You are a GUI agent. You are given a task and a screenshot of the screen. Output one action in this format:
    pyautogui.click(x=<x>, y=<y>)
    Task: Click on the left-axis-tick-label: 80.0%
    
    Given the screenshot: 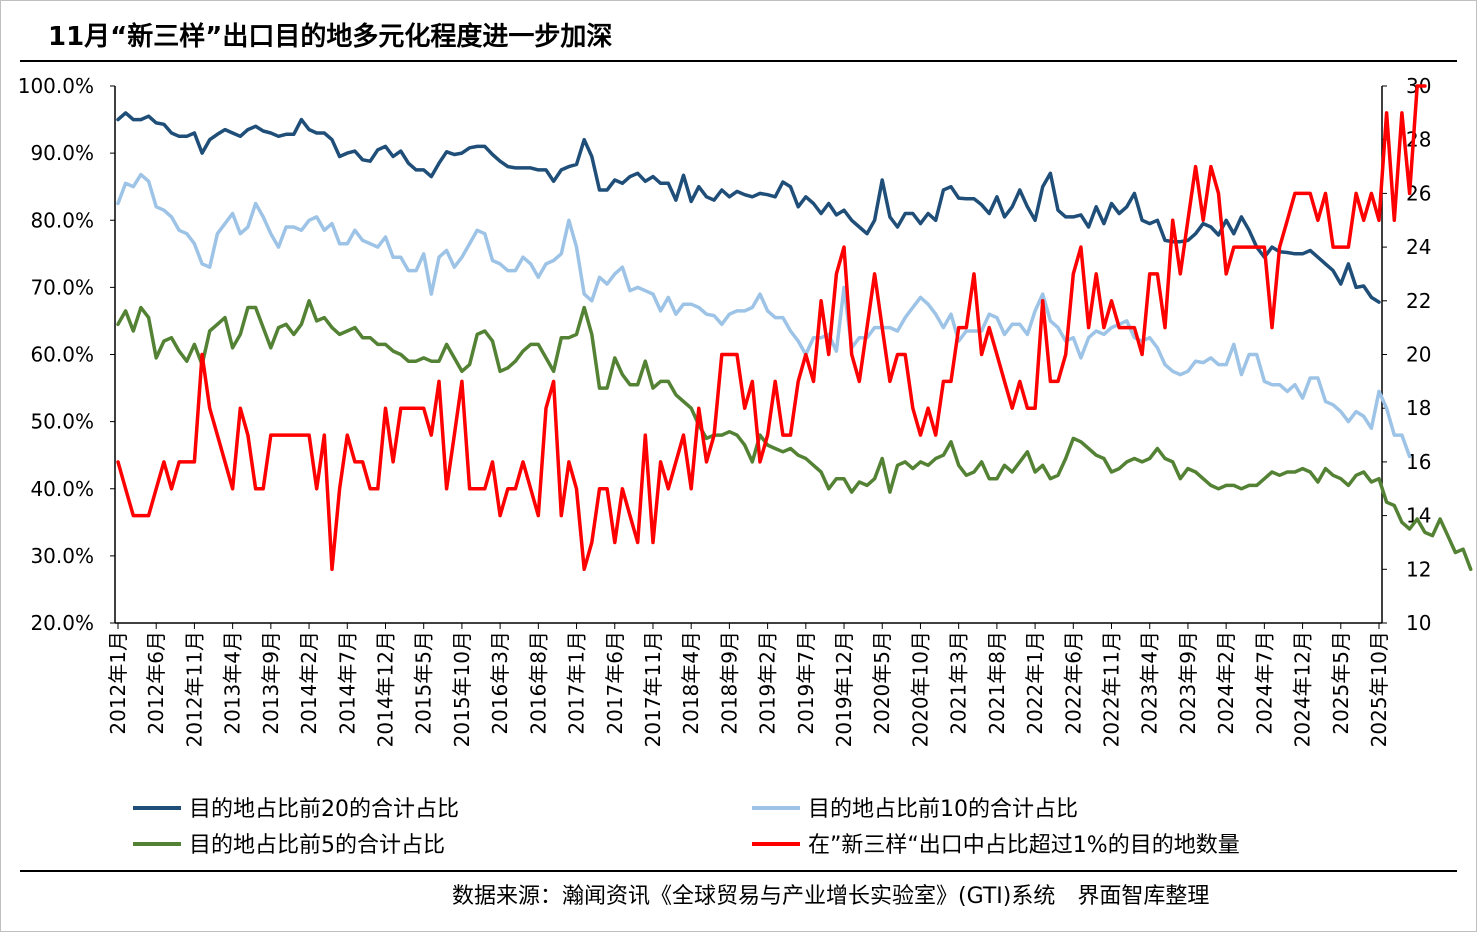 What is the action you would take?
    pyautogui.click(x=62, y=220)
    